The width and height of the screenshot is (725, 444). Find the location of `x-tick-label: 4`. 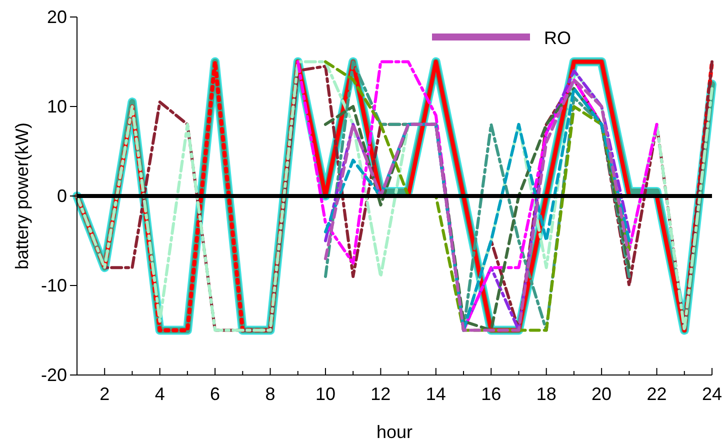

x-tick-label: 4 is located at coordinates (159, 394).